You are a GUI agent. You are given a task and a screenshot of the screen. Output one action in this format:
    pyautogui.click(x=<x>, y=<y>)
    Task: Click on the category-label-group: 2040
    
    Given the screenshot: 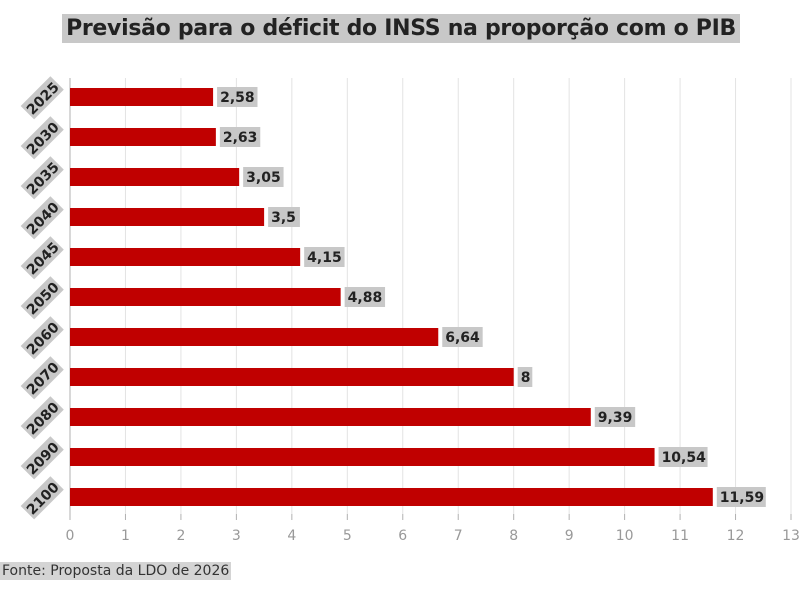 What is the action you would take?
    pyautogui.click(x=42, y=218)
    